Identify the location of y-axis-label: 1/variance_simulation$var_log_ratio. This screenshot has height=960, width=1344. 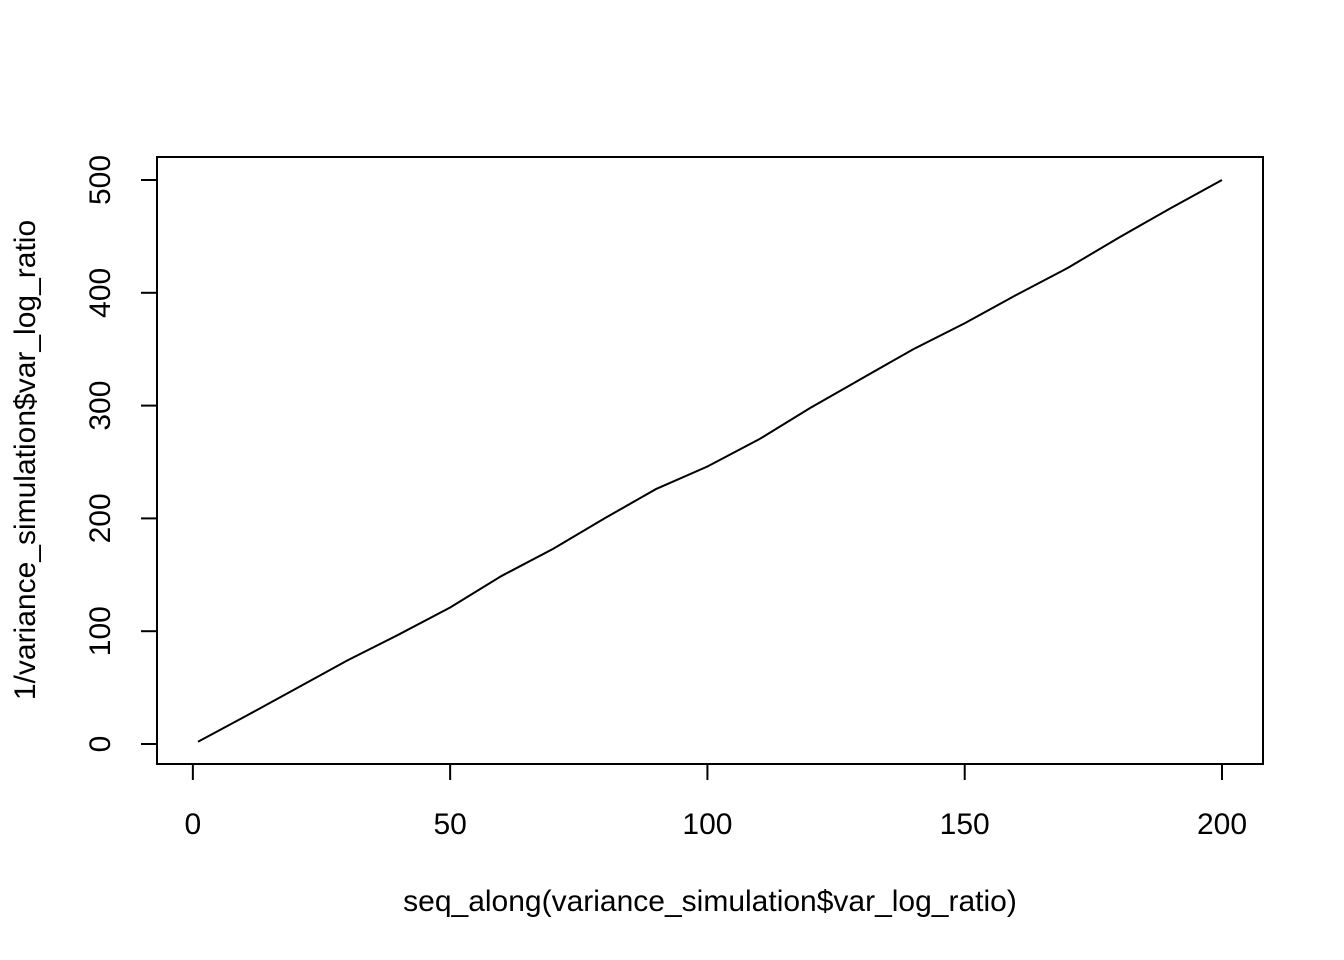
(25, 460).